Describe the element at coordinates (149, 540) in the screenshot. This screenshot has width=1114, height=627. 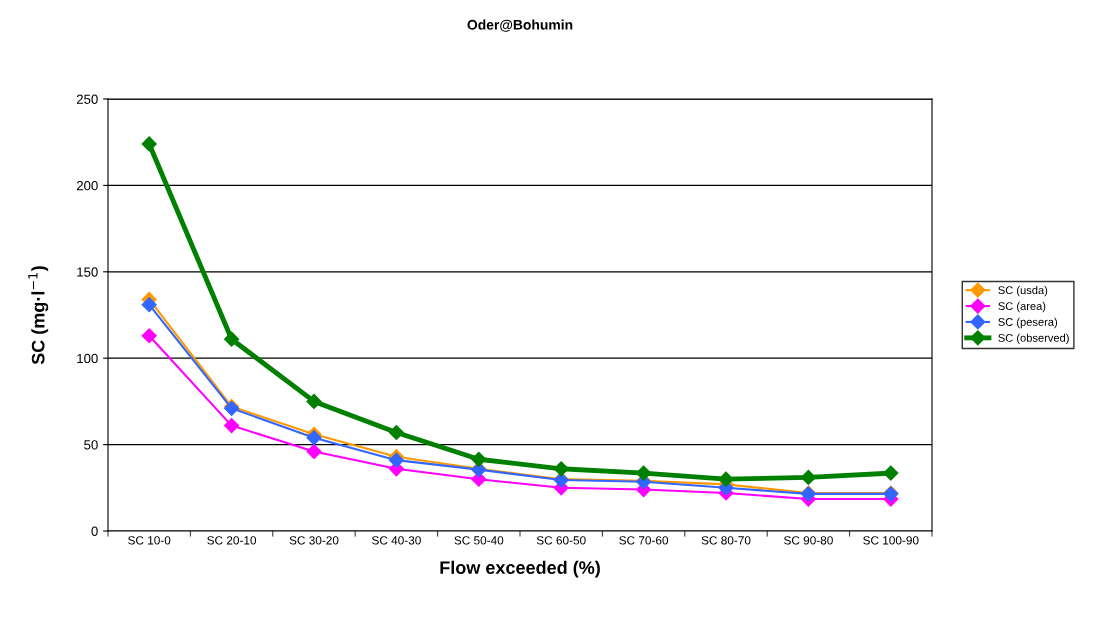
I see `x-tick-label: SC 10-0` at that location.